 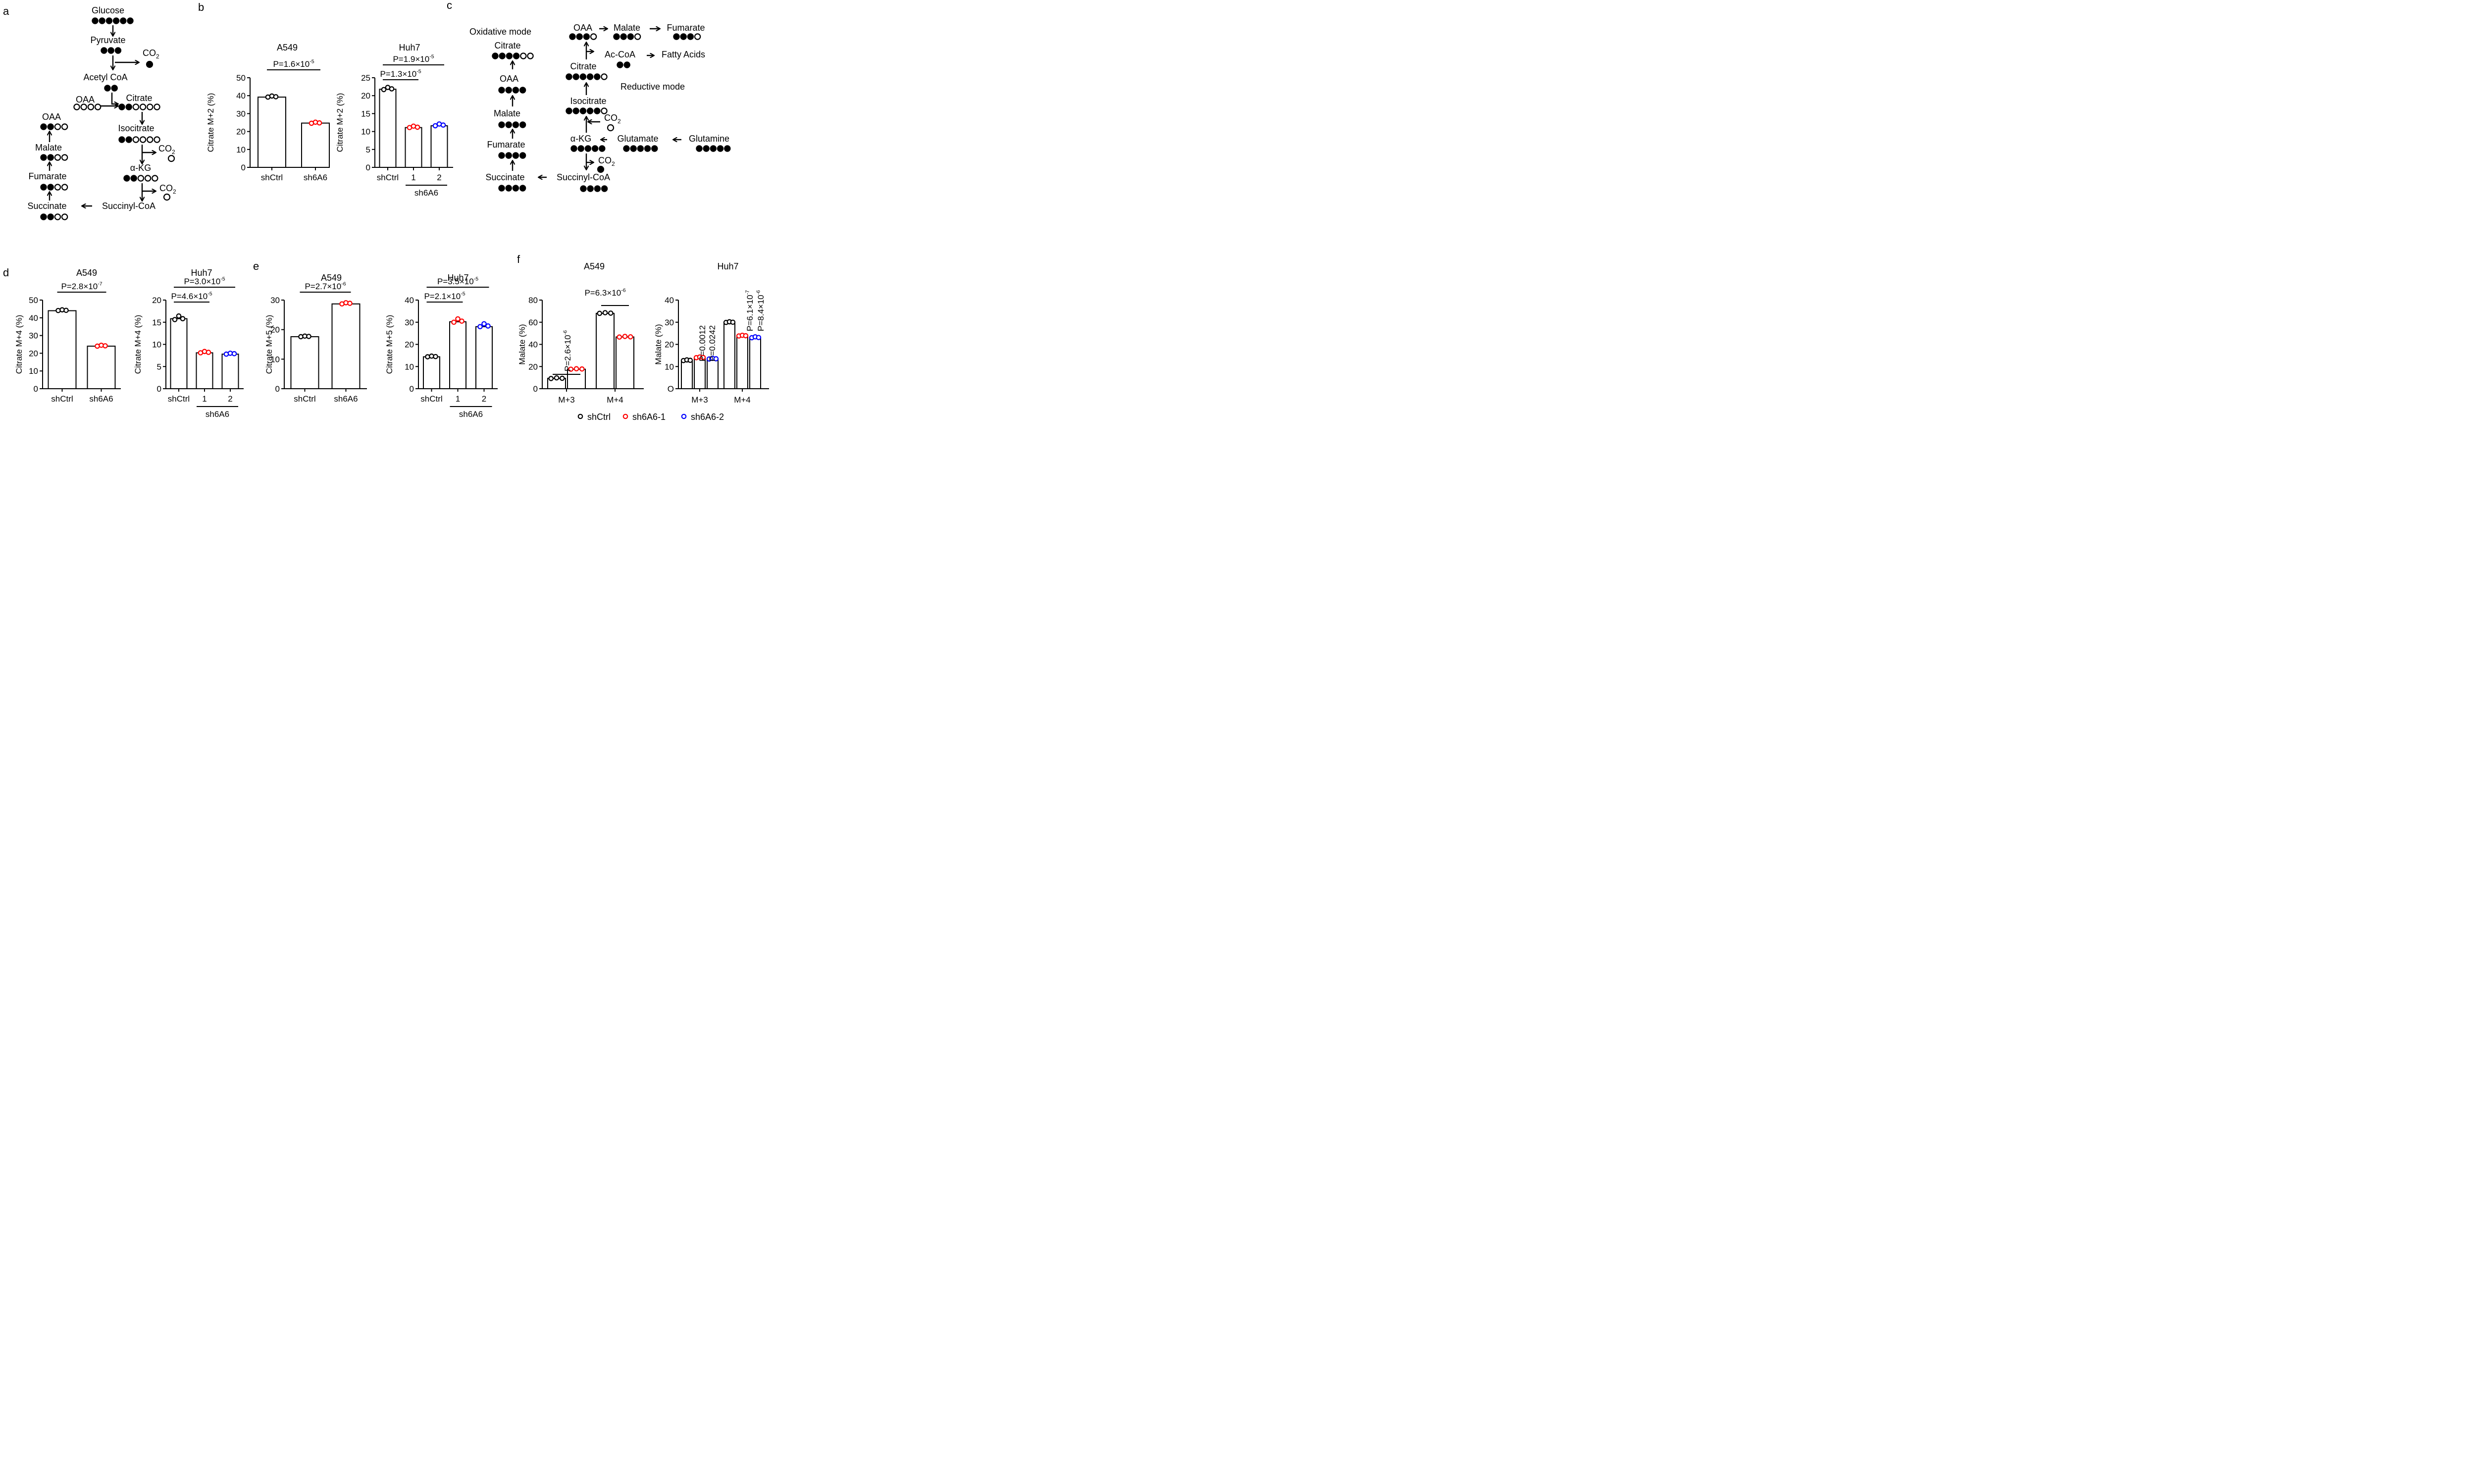 I want to click on node-citrate-red: Citrate, so click(x=583, y=66).